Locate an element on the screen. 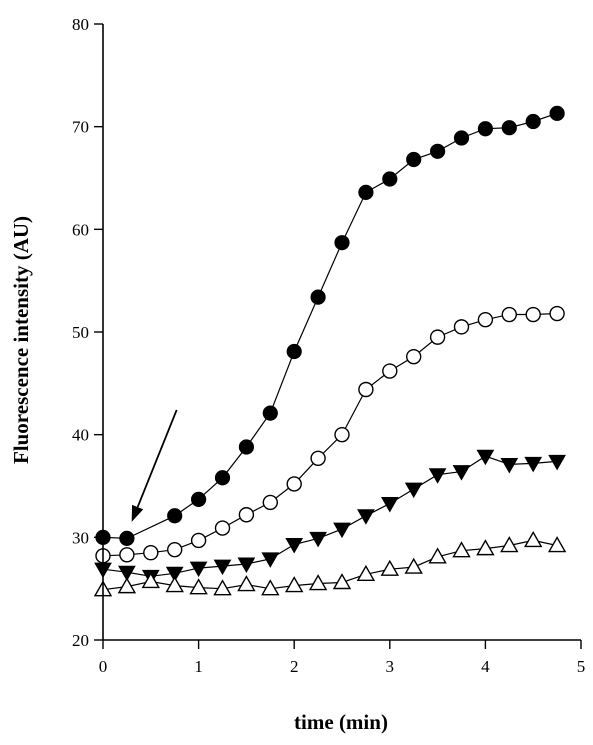 The image size is (593, 745). y-tick-label: 70 is located at coordinates (80, 127).